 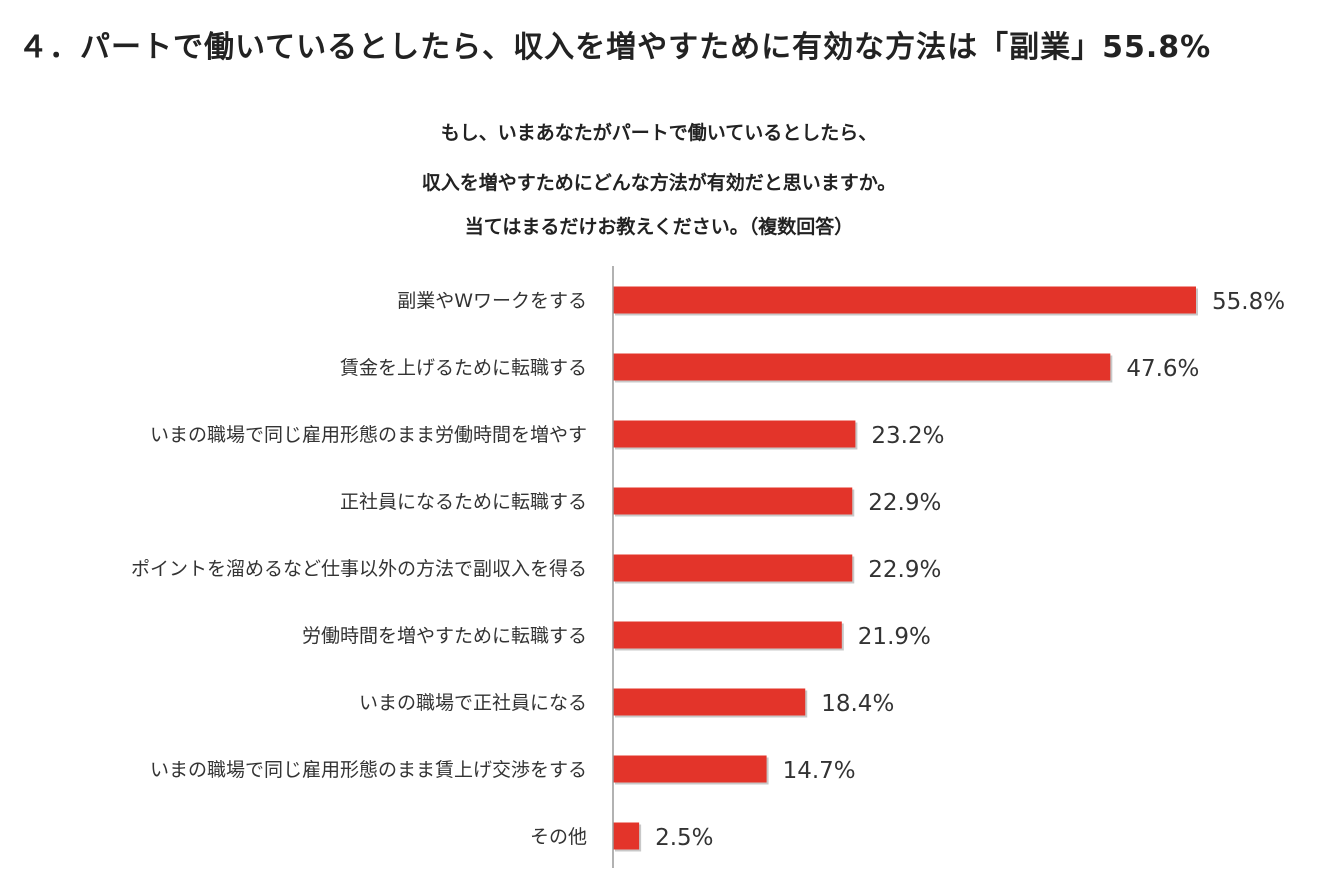 I want to click on value-label: 18.4%, so click(x=857, y=704).